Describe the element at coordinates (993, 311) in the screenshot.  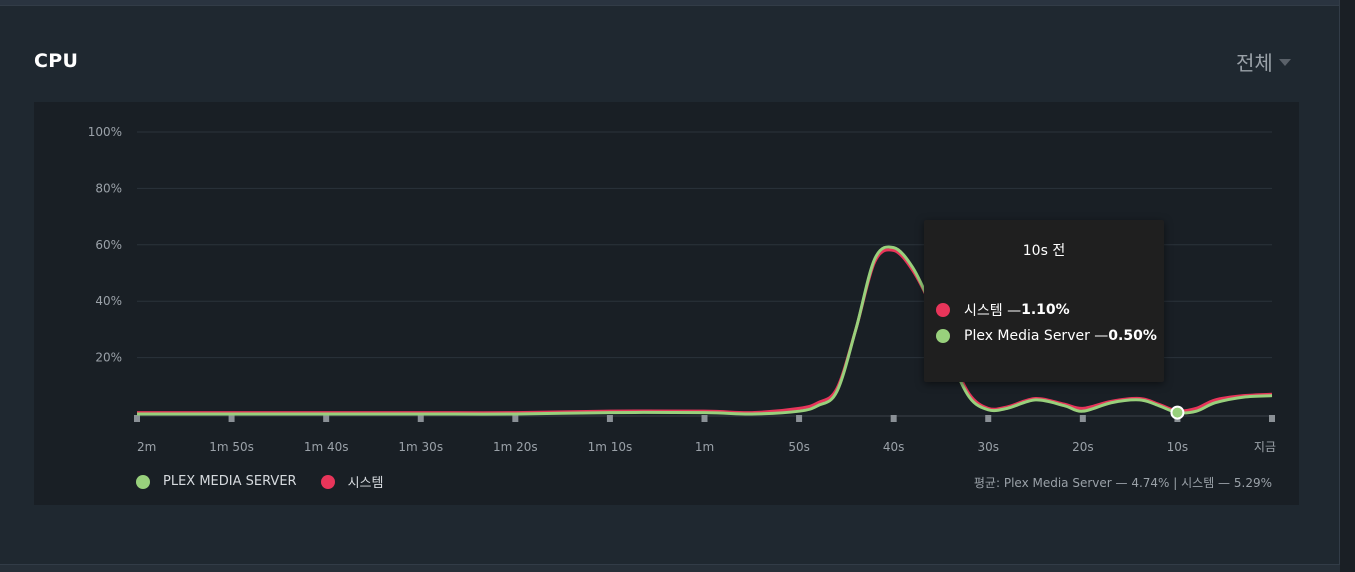
I see `tooltip-system-label: 시스템 —` at that location.